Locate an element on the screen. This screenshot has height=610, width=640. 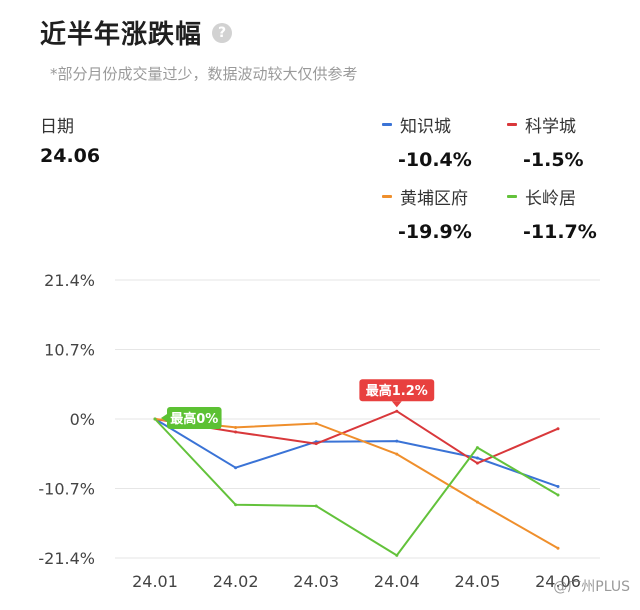
y-tick-label: 10.7% is located at coordinates (69, 350).